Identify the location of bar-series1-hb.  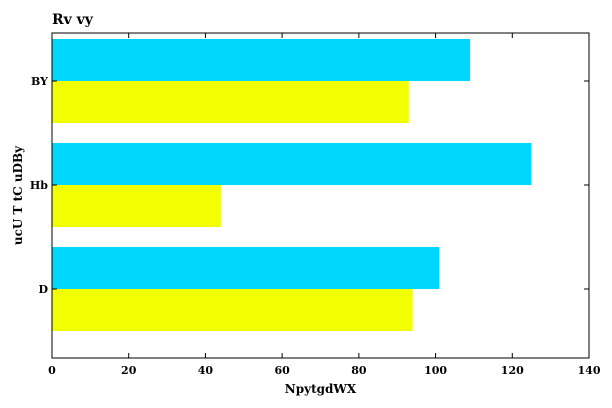
(292, 164).